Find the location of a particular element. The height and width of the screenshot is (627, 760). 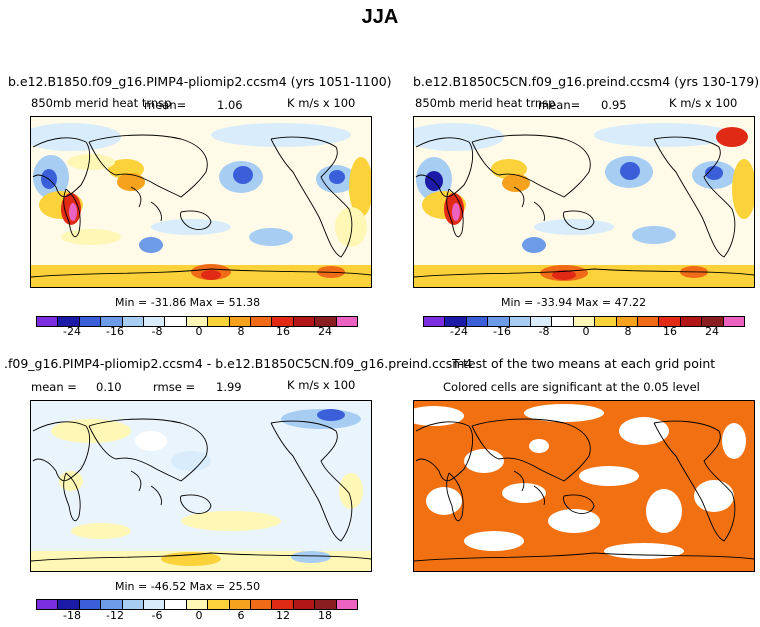

panel-1-colorbar is located at coordinates (197, 321).